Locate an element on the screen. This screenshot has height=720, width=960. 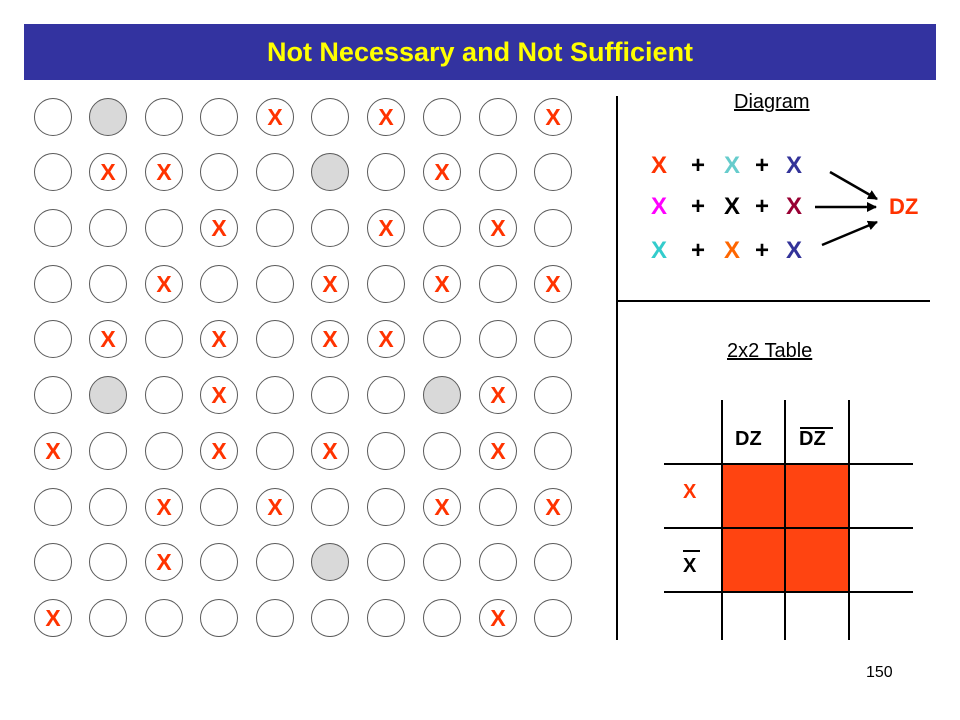
table-title: 2x2 Table is located at coordinates (770, 351).